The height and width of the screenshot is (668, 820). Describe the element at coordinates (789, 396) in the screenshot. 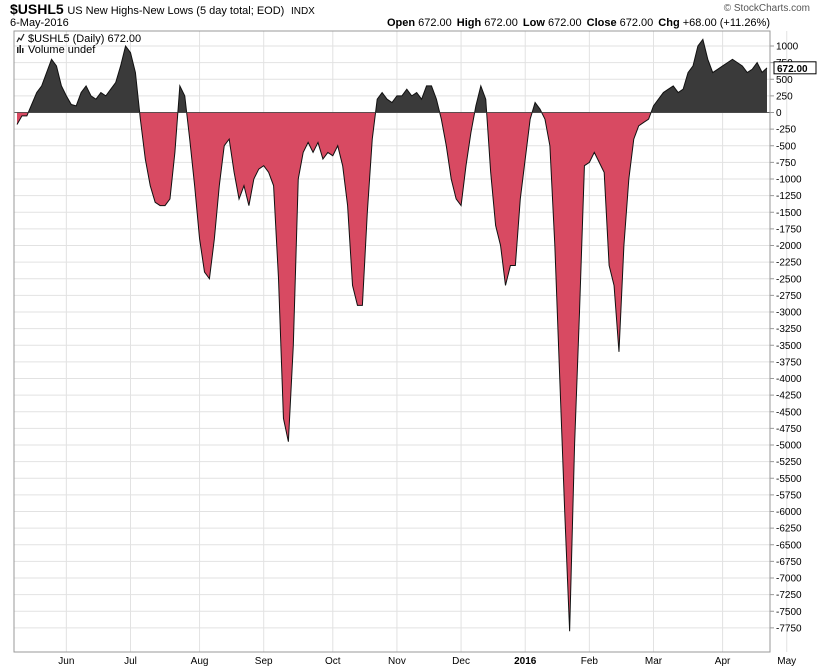

I see `y-tick-label: -4250` at that location.